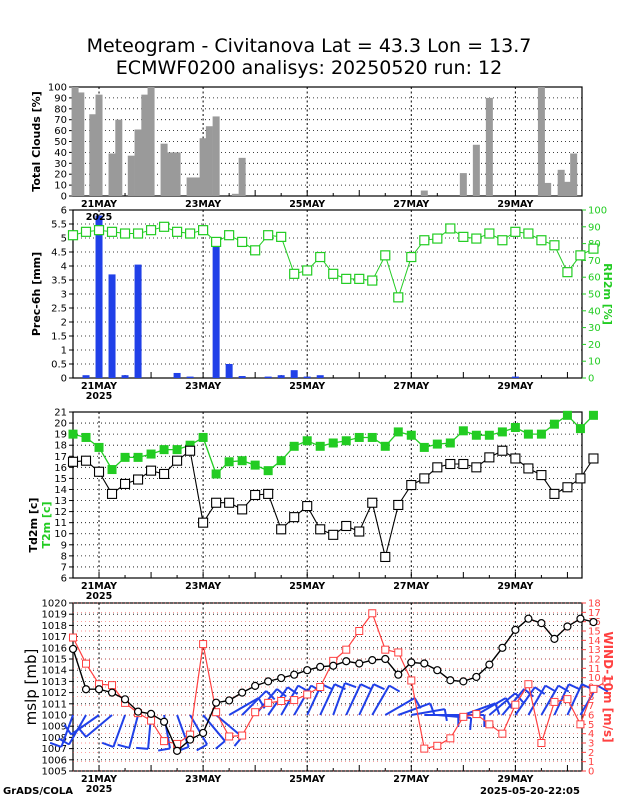 The width and height of the screenshot is (618, 800). Describe the element at coordinates (594, 362) in the screenshot. I see `rh-axis-tick-label: 10` at that location.